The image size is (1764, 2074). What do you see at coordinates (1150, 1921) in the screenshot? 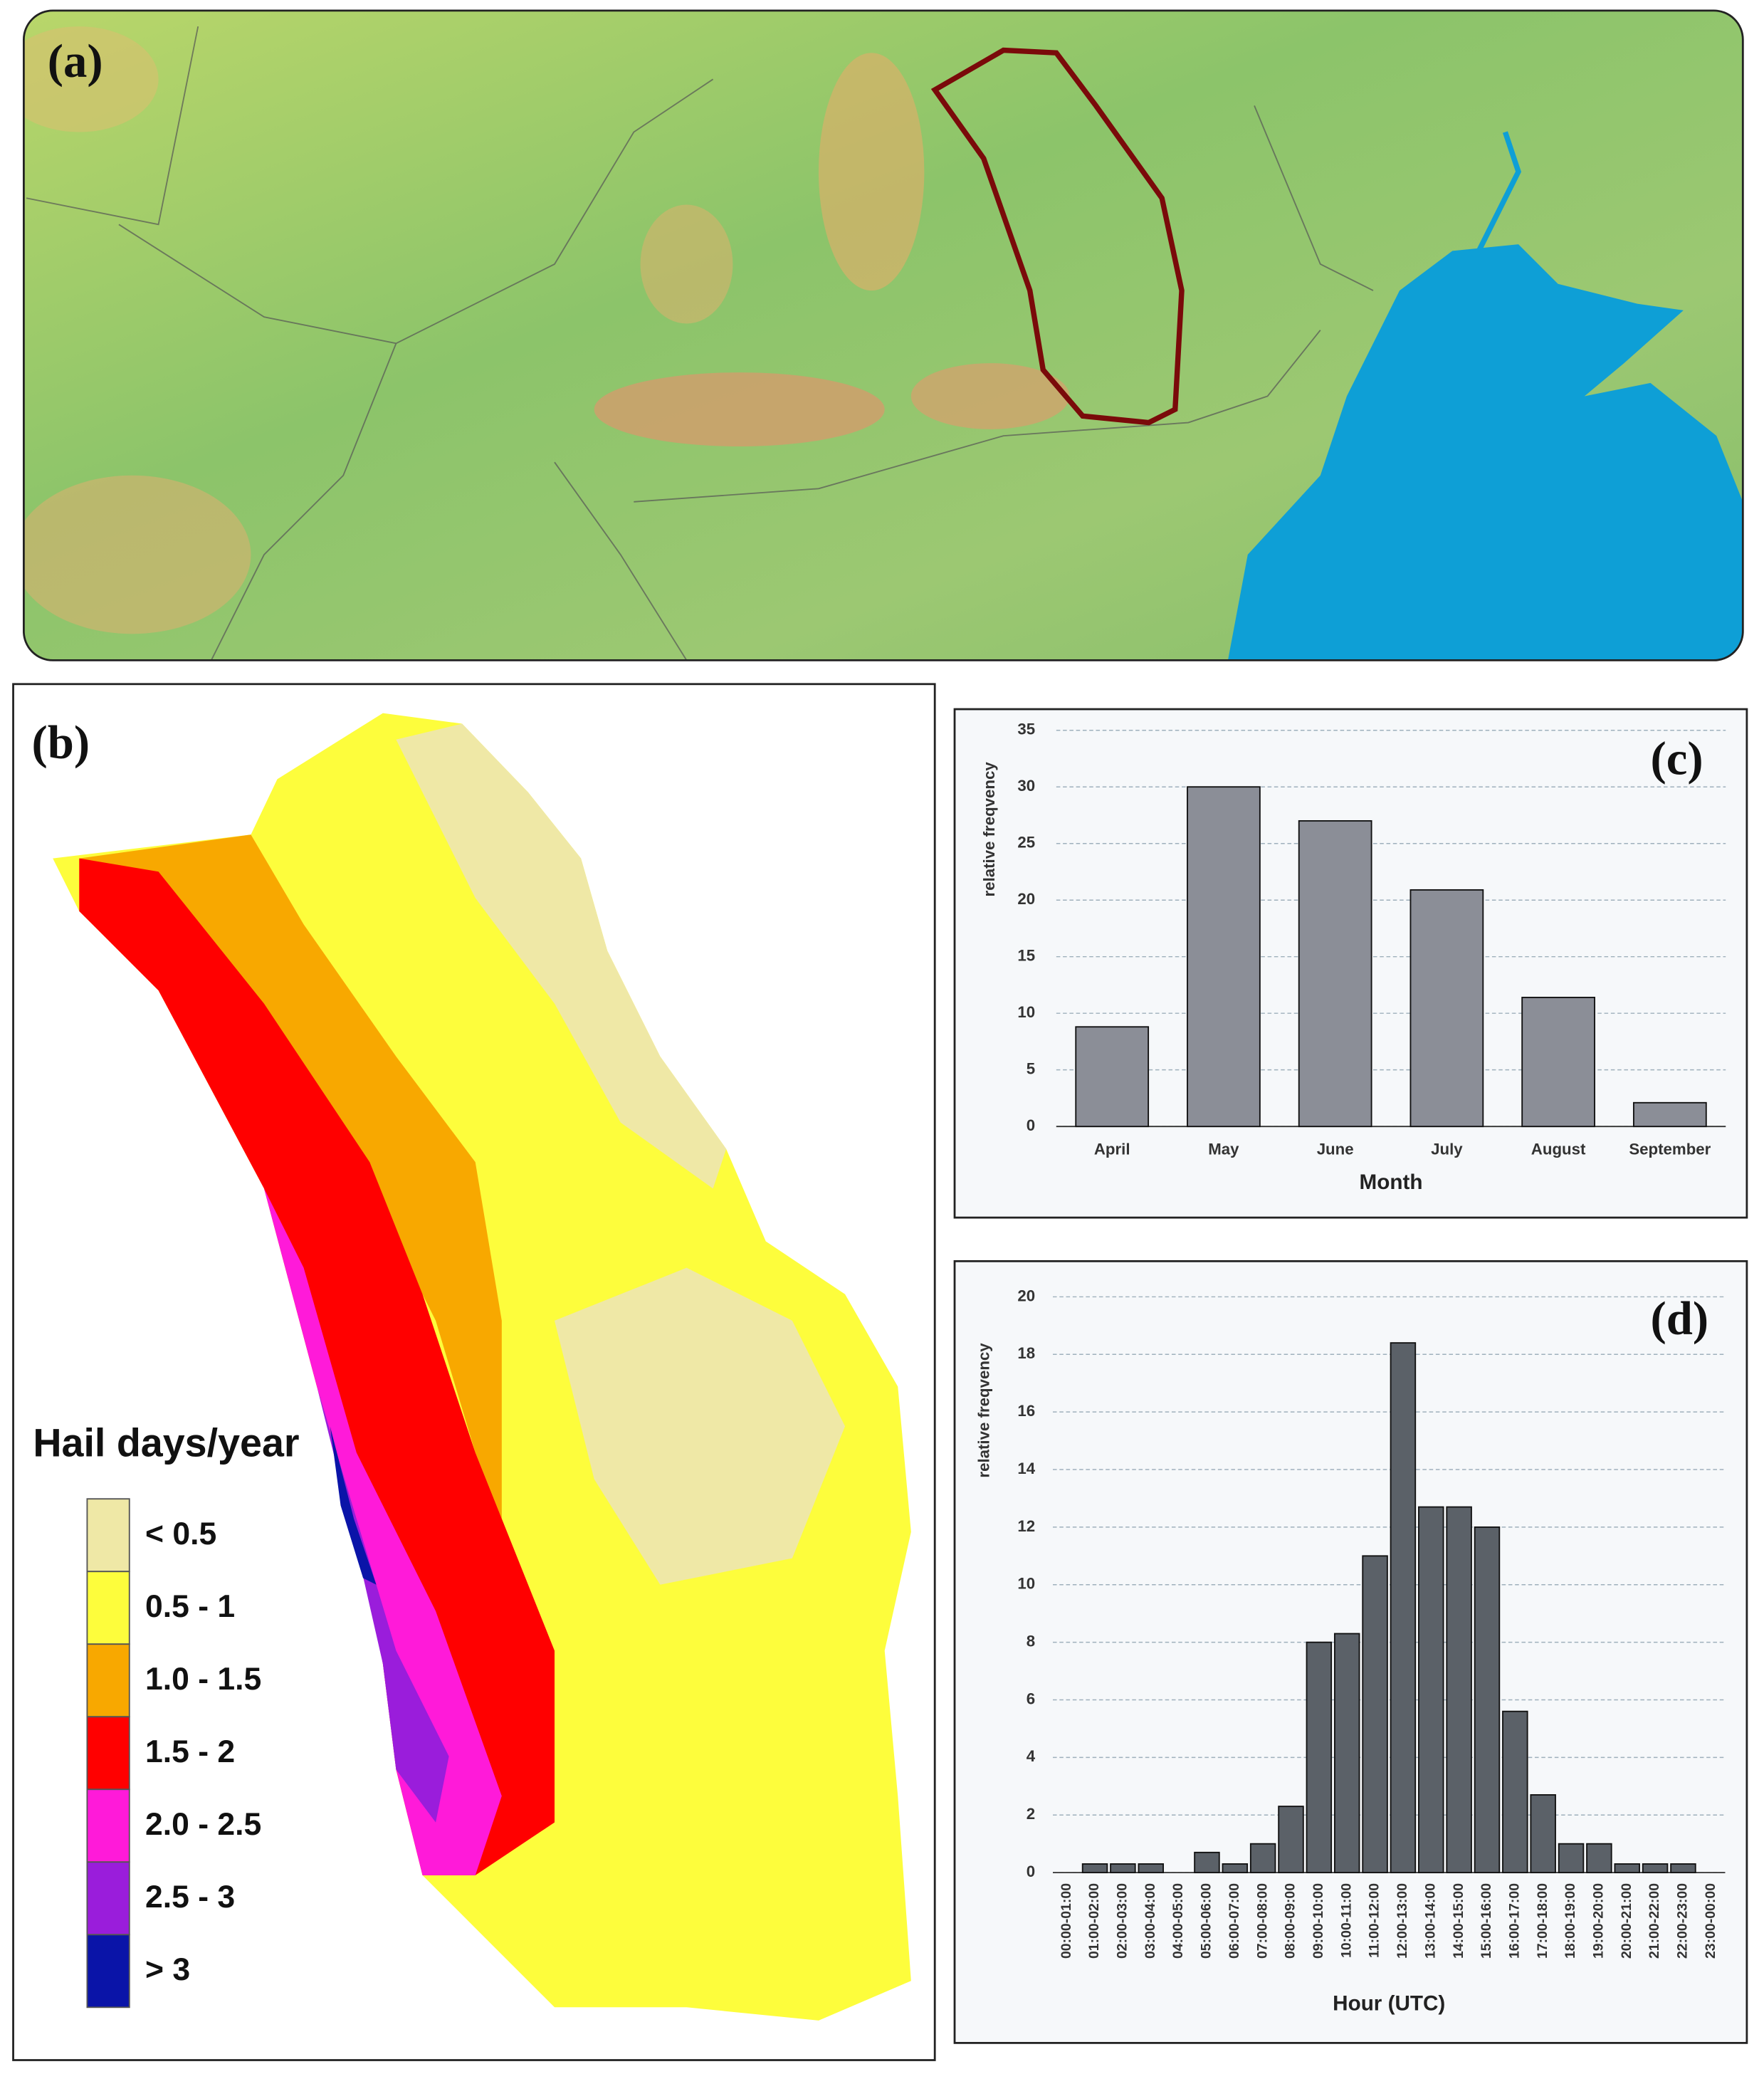
I see `x-tick-label: 03:00-04:00` at bounding box center [1150, 1921].